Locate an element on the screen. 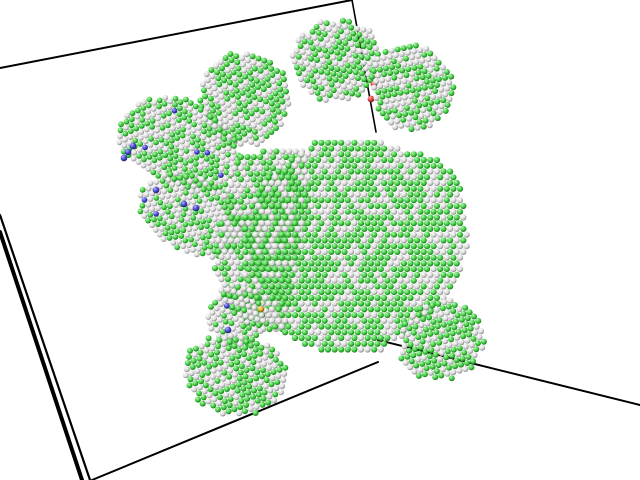 The height and width of the screenshot is (480, 640). frame-edge-vertical is located at coordinates (364, 66).